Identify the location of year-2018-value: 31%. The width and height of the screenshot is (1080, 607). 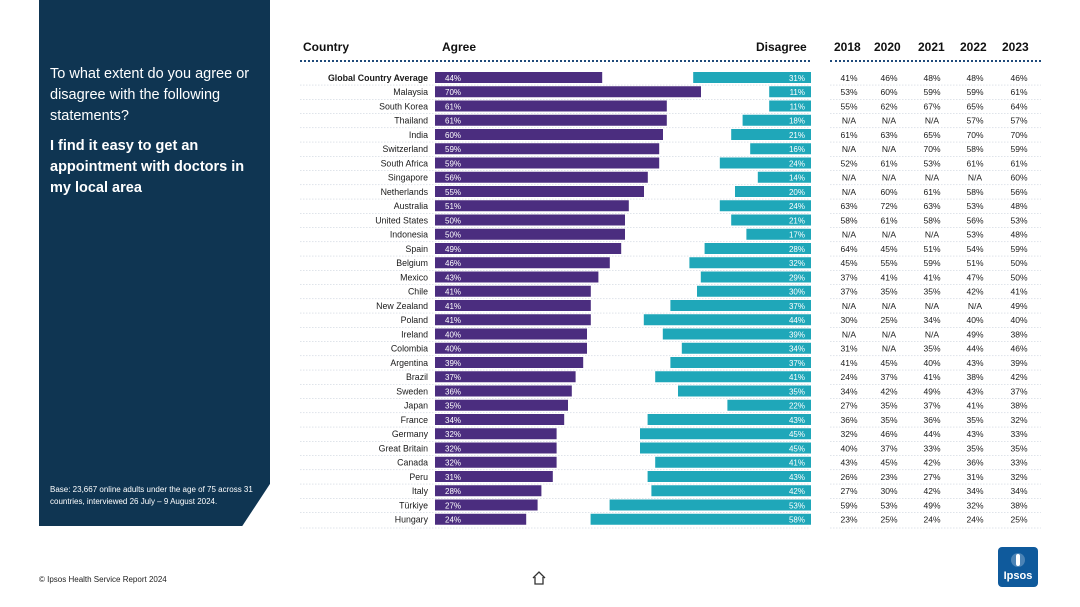
(848, 349).